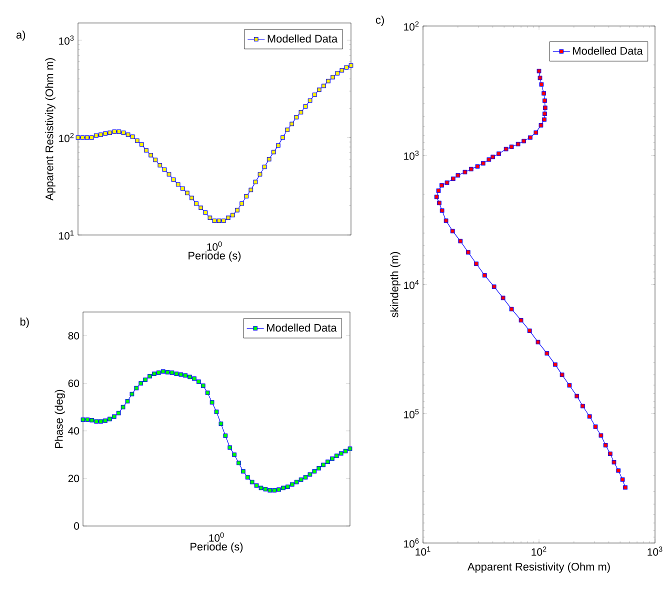  Describe the element at coordinates (50, 129) in the screenshot. I see `y-axis-title: Apparent Resistivity (Ohm m)` at that location.